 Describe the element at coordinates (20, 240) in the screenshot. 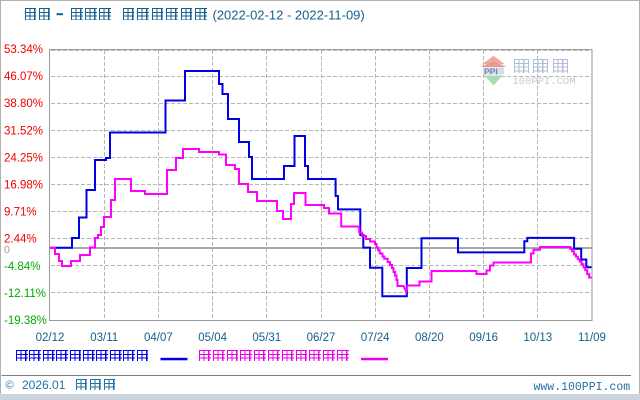

I see `svg-text: 2.44%` at that location.